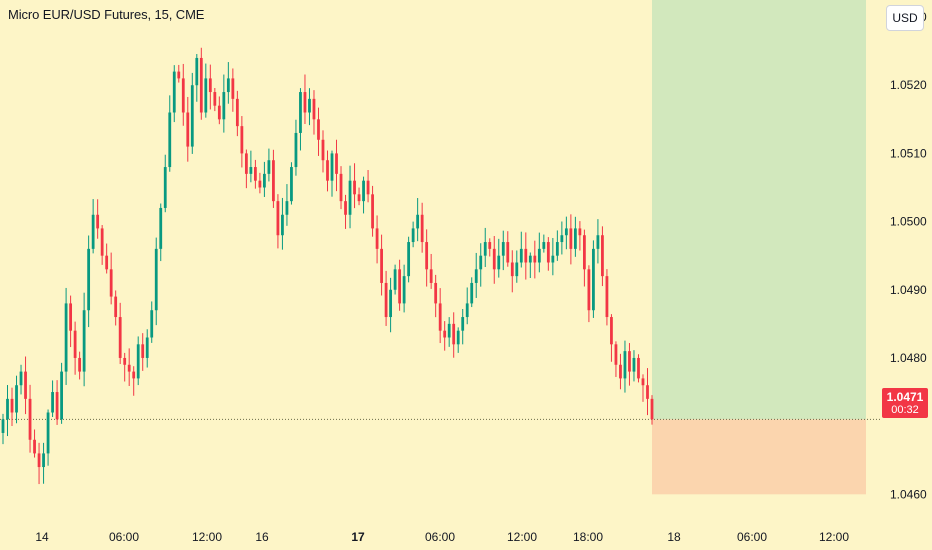 This screenshot has height=550, width=932. Describe the element at coordinates (358, 537) in the screenshot. I see `time-tick-label: 17` at that location.